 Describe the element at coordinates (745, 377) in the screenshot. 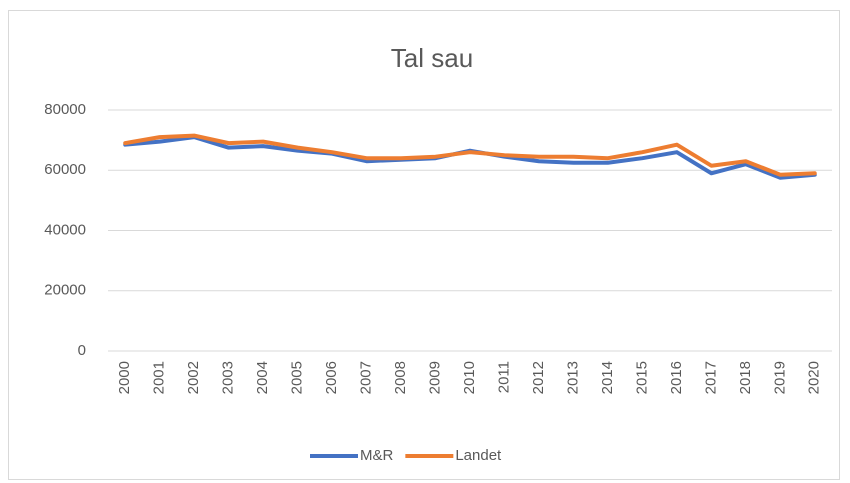

I see `x-tick-label: 2018` at that location.